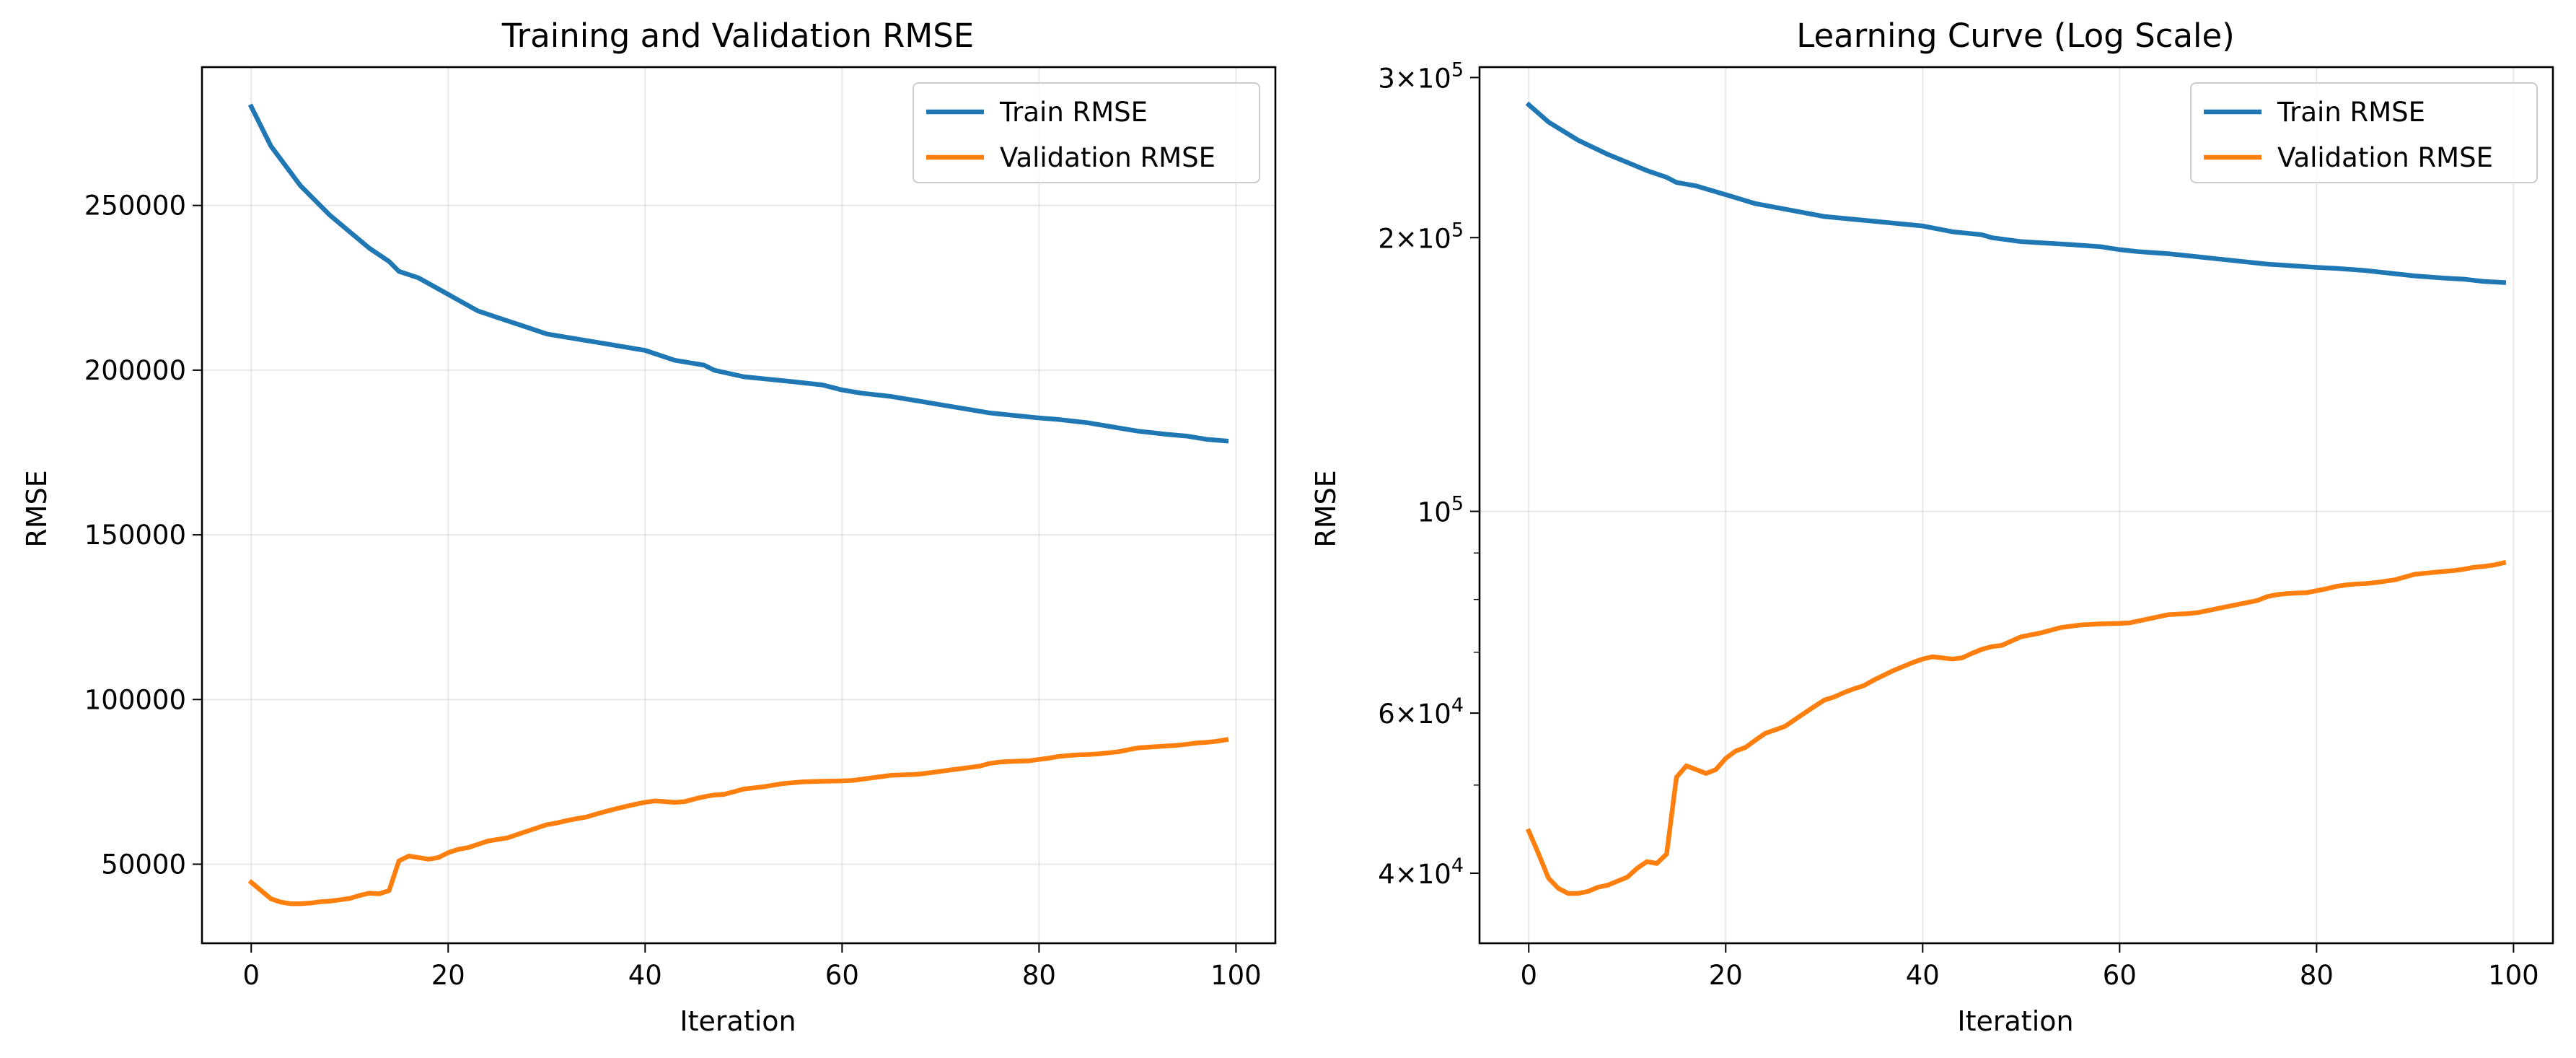 The image size is (2576, 1058). What do you see at coordinates (1421, 236) in the screenshot?
I see `y-tick-label: 2×10⁵` at bounding box center [1421, 236].